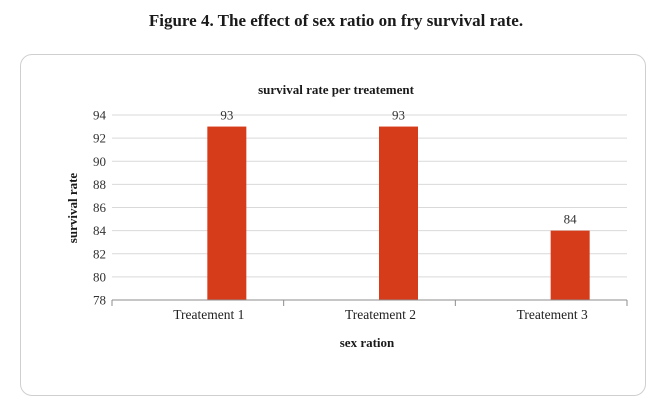 The width and height of the screenshot is (672, 413). I want to click on x-tick-label: Treatement 1, so click(208, 314).